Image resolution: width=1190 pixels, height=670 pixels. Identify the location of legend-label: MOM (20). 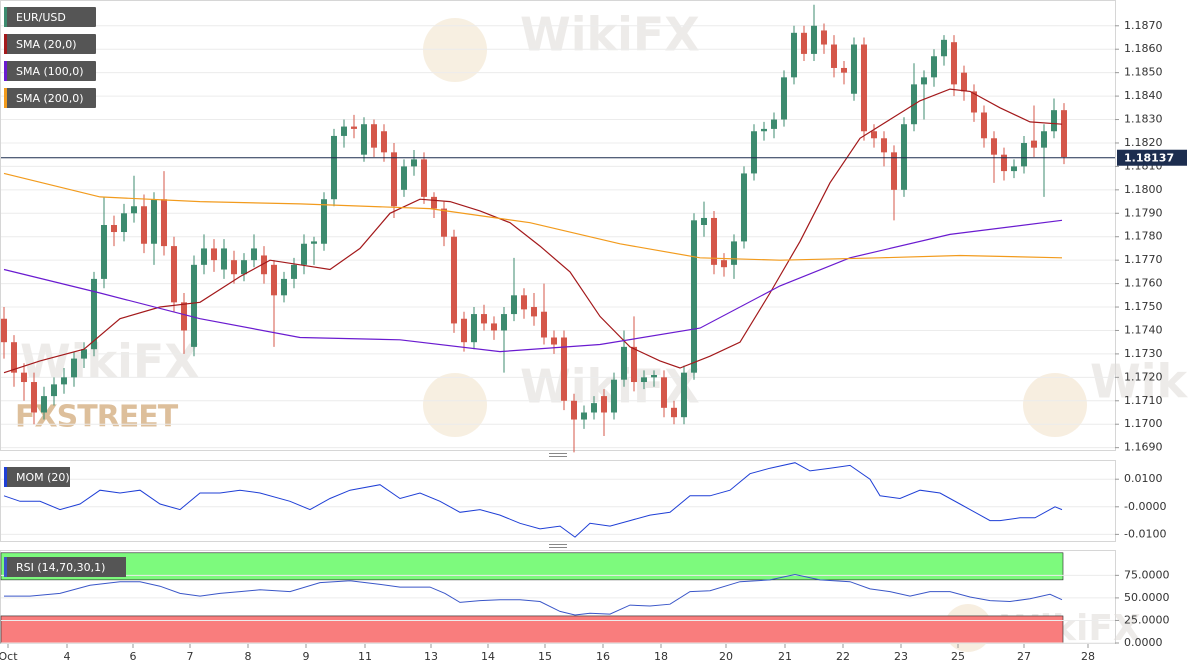
(43, 477).